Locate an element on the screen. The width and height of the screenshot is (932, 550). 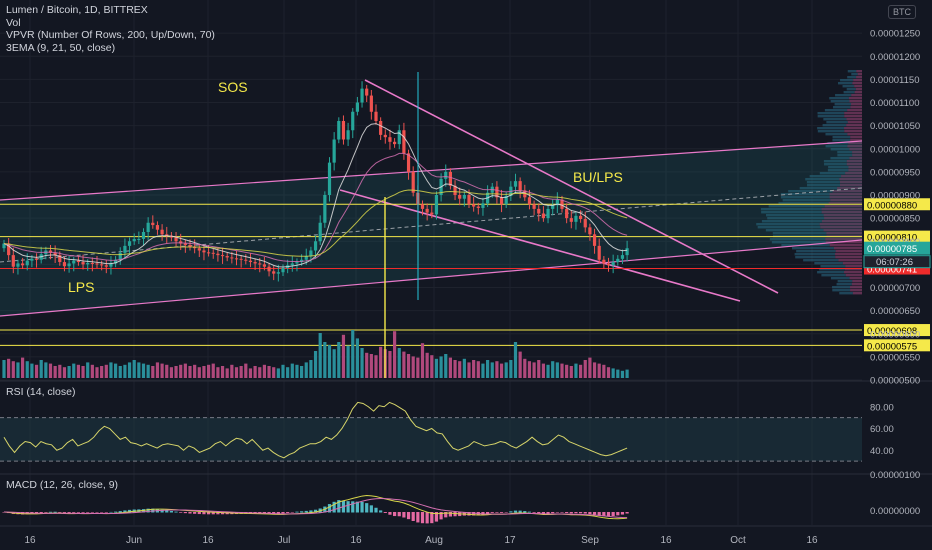
indicator-vol: Vol is located at coordinates (13, 22).